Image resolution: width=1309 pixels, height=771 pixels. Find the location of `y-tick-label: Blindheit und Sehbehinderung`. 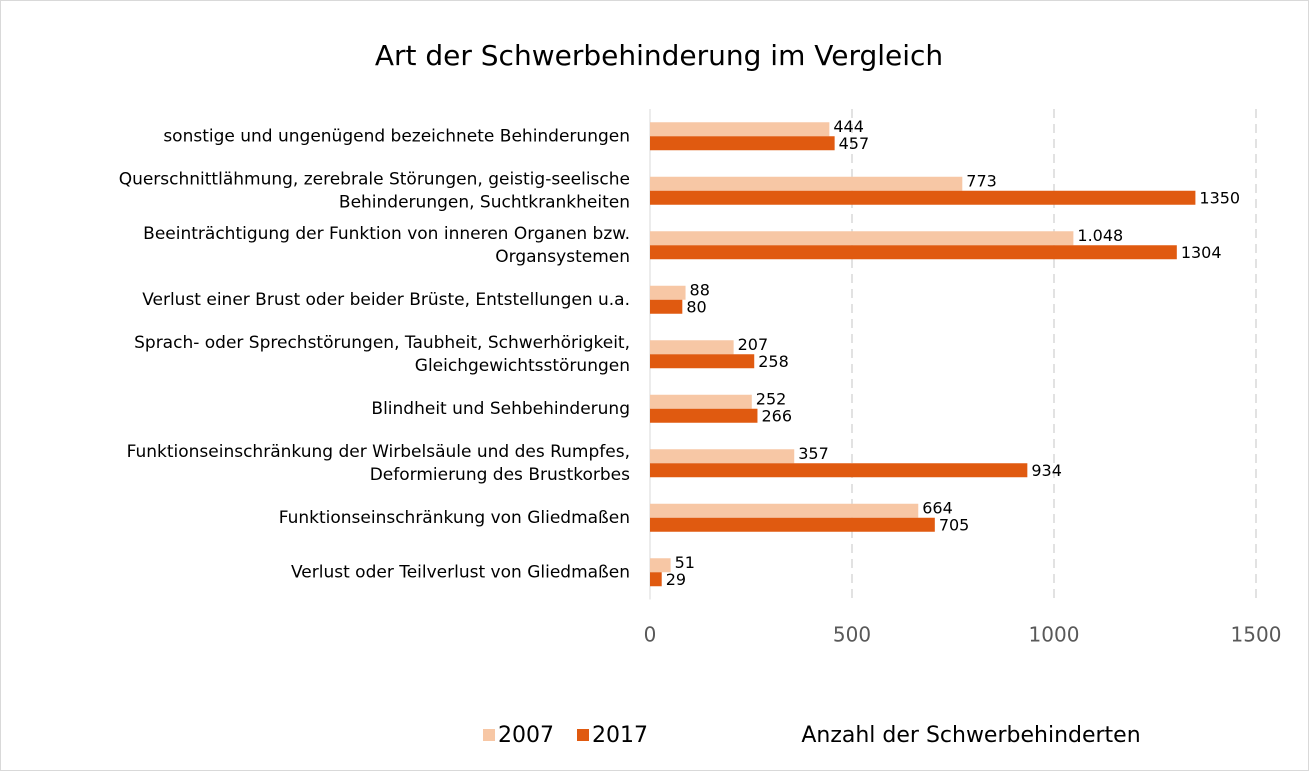

y-tick-label: Blindheit und Sehbehinderung is located at coordinates (500, 409).